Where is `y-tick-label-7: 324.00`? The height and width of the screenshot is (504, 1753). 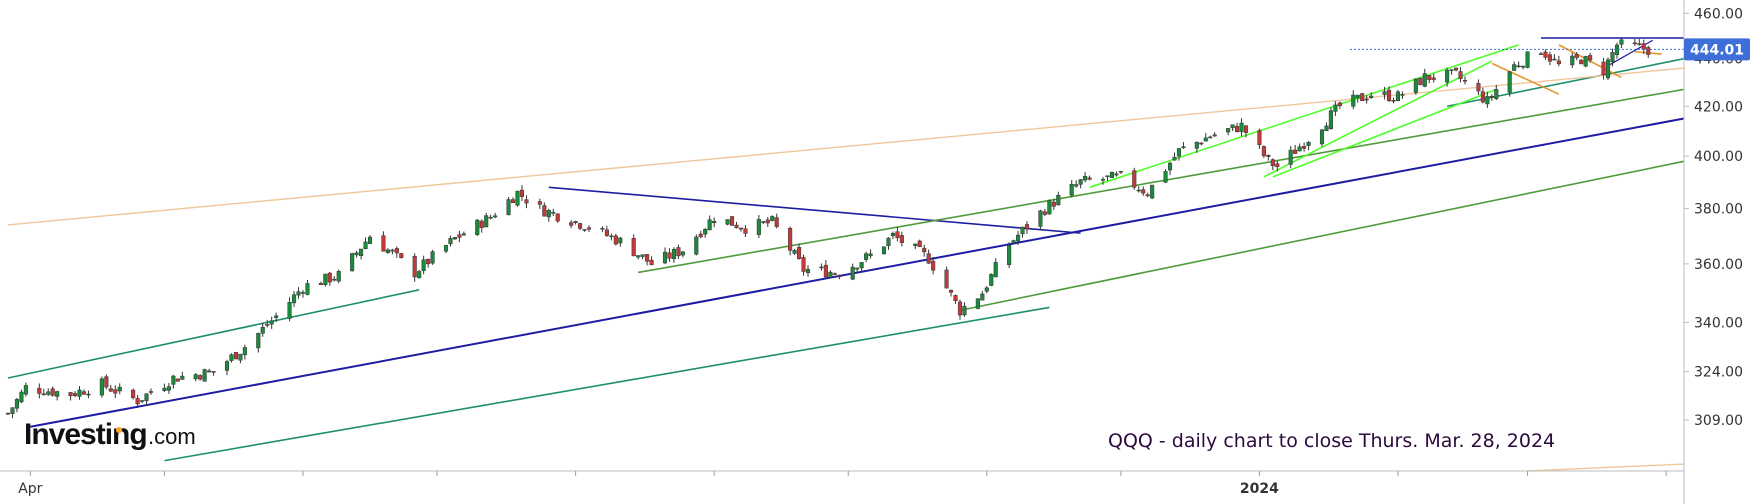
y-tick-label-7: 324.00 is located at coordinates (1718, 373).